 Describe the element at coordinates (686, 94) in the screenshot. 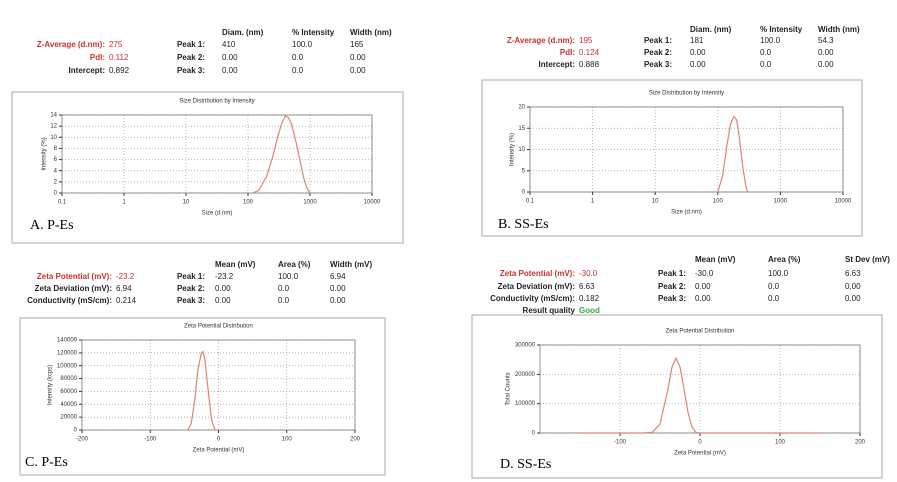

I see `chart-title: Size Distribution by Intensity` at that location.